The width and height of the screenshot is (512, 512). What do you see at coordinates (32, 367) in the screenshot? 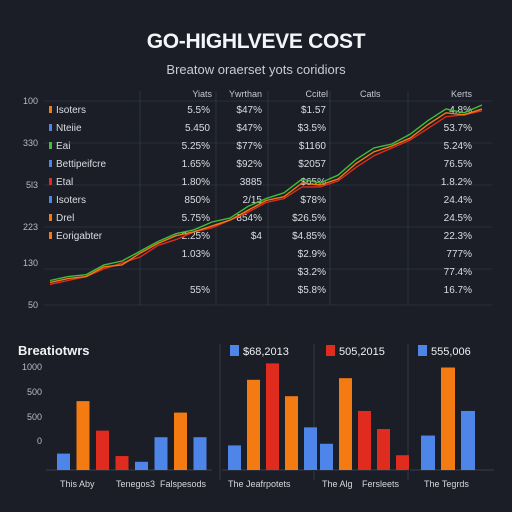
I see `y-tick-label: 1000` at bounding box center [32, 367].